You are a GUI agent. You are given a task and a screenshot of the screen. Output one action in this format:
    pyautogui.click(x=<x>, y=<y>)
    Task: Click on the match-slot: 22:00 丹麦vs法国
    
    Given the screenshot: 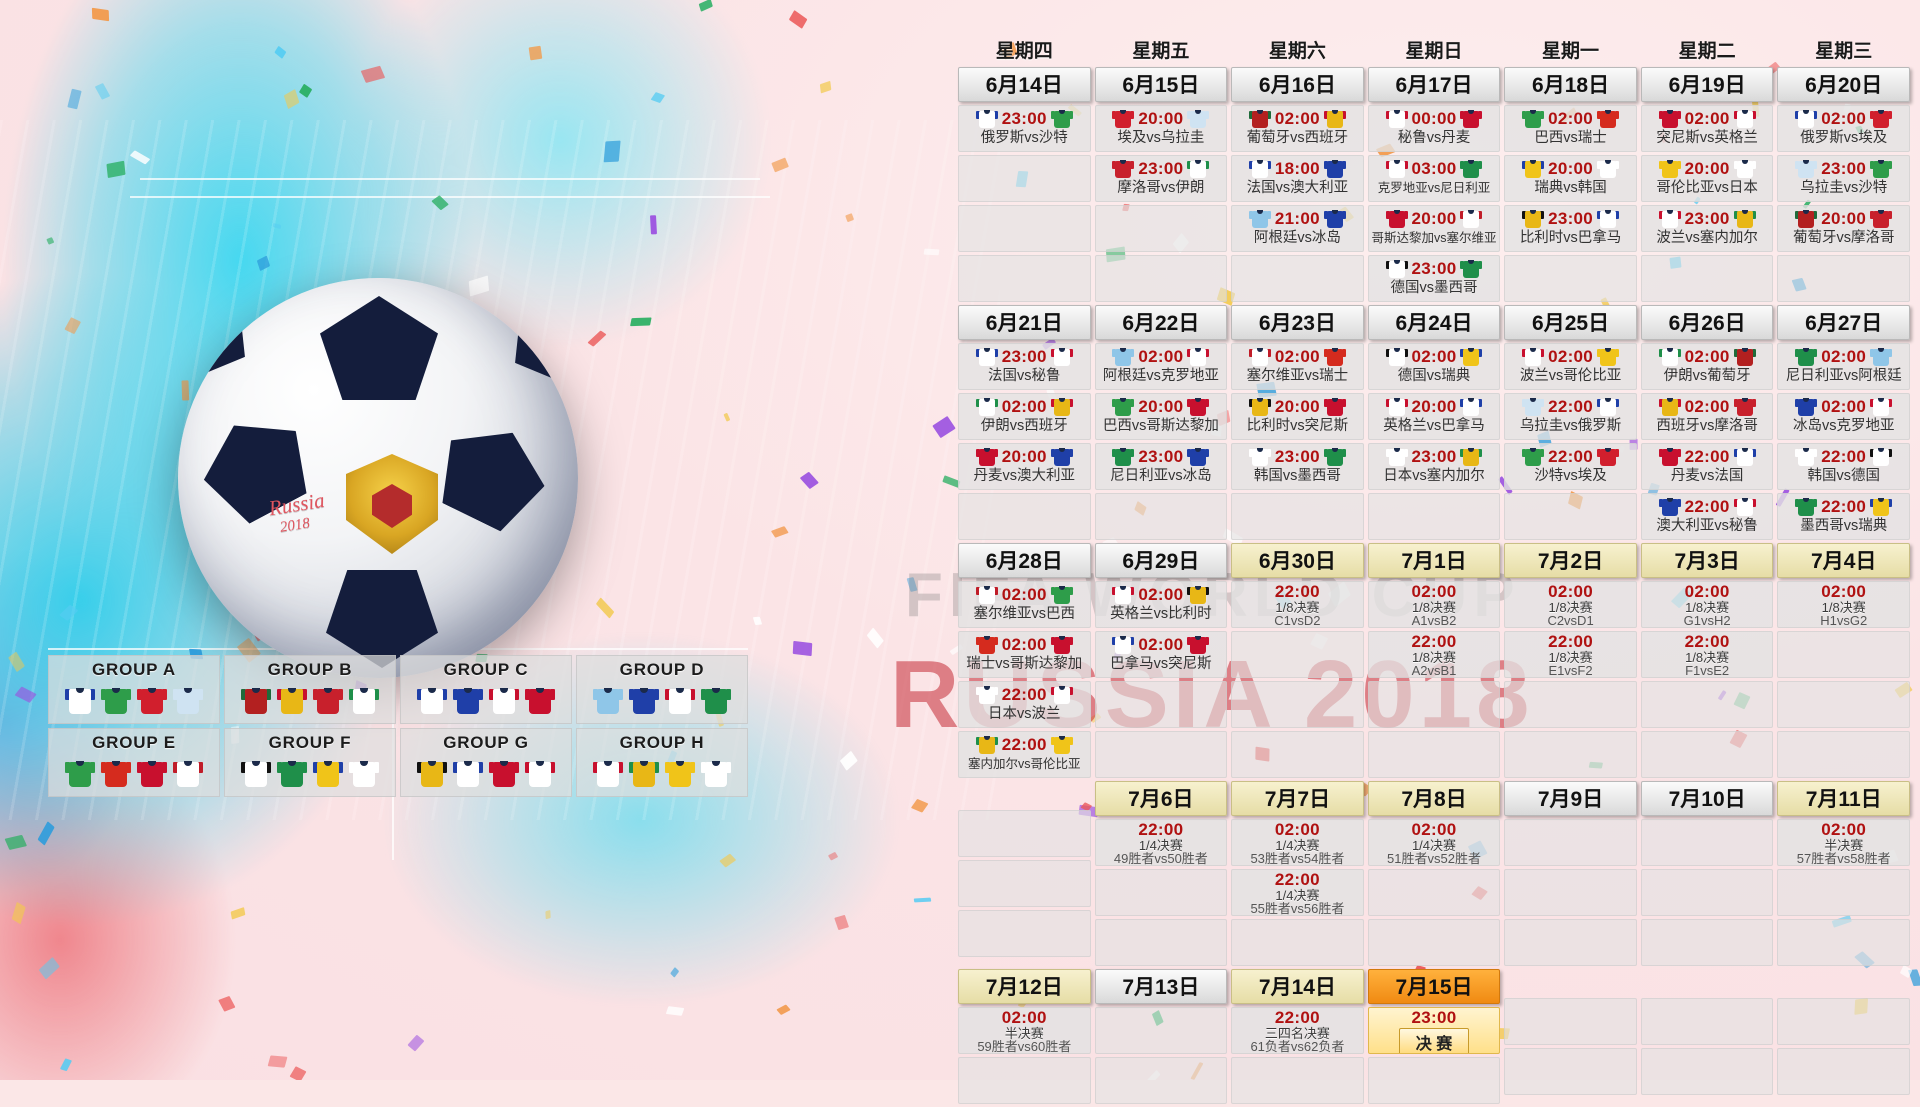 What is the action you would take?
    pyautogui.click(x=1707, y=466)
    